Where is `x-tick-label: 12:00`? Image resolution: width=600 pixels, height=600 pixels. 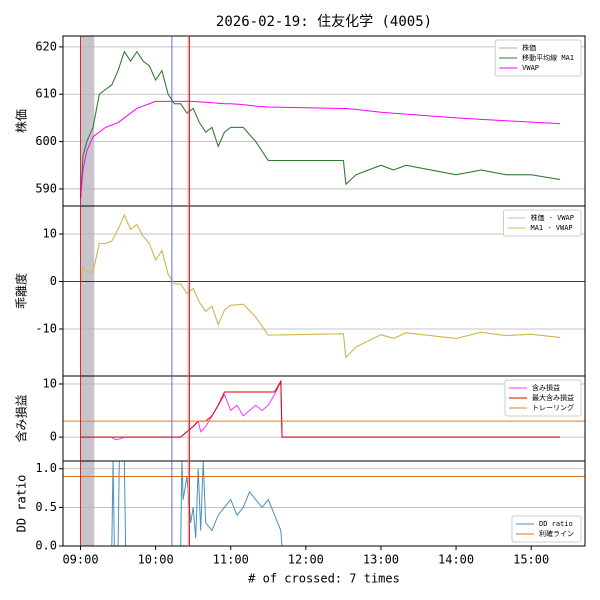 x-tick-label: 12:00 is located at coordinates (306, 560).